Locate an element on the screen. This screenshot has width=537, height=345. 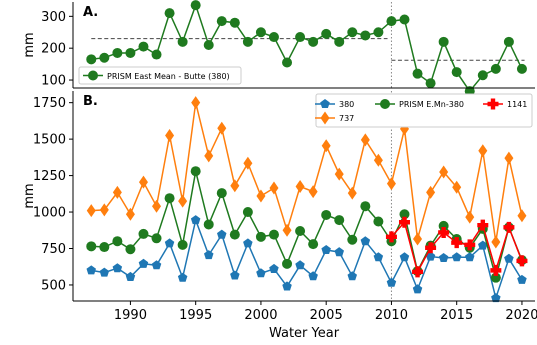
legend: PRISM East Mean - Butte (380) is located at coordinates (160, 75).